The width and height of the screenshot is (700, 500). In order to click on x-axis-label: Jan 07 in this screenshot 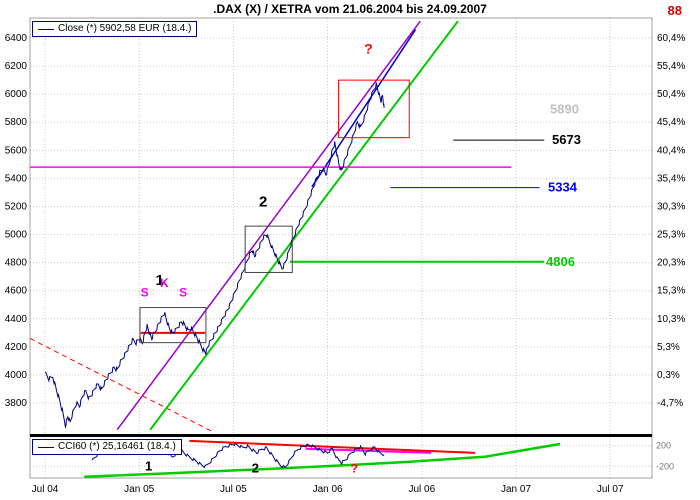, I will do `click(516, 489)`.